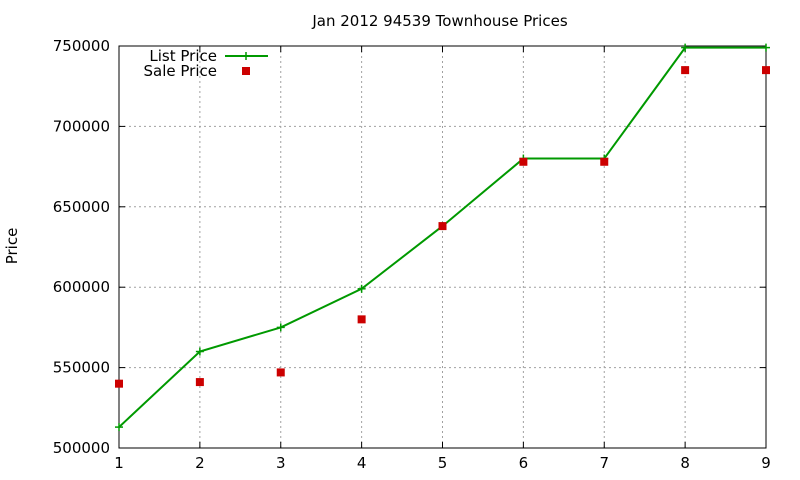 The image size is (800, 480). What do you see at coordinates (246, 63) in the screenshot?
I see `legend-swatches` at bounding box center [246, 63].